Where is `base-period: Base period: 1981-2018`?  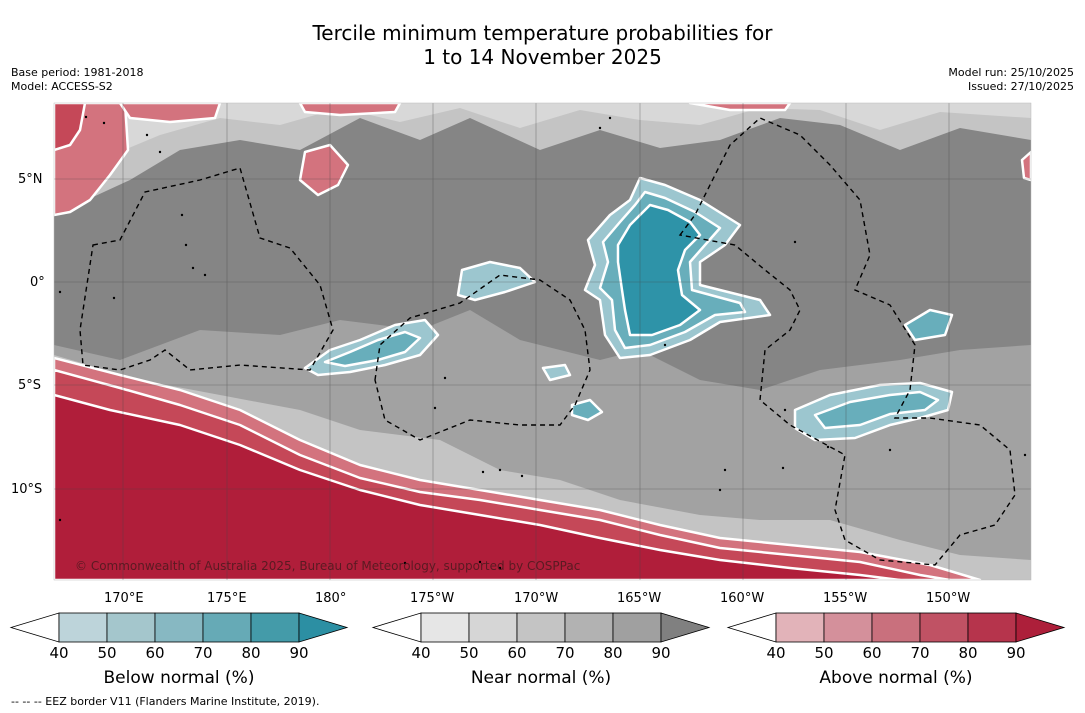 base-period: Base period: 1981-2018 is located at coordinates (77, 72).